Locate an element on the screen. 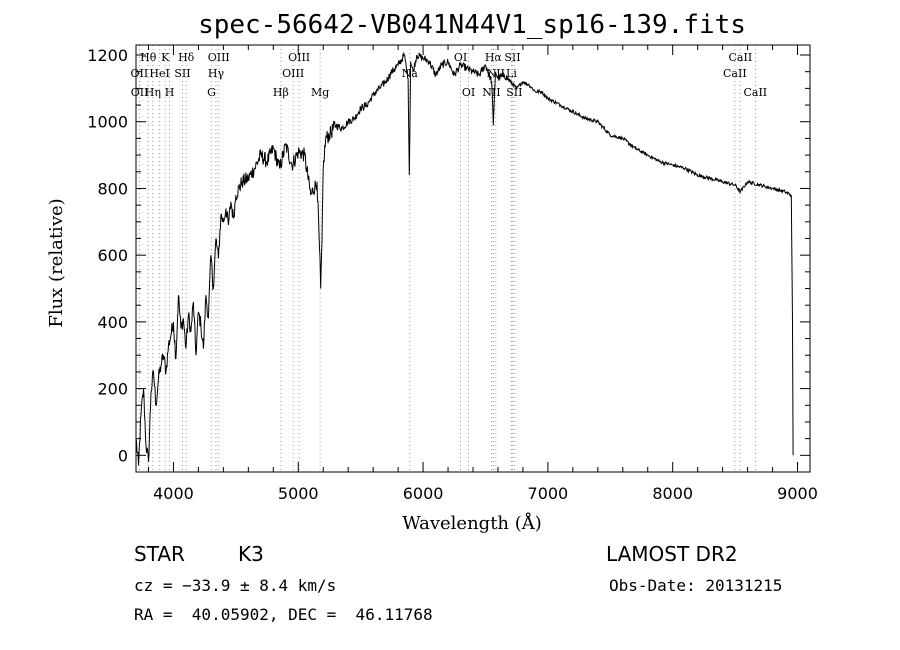 This screenshot has height=650, width=900. y-tick-label: 400 is located at coordinates (112, 322).